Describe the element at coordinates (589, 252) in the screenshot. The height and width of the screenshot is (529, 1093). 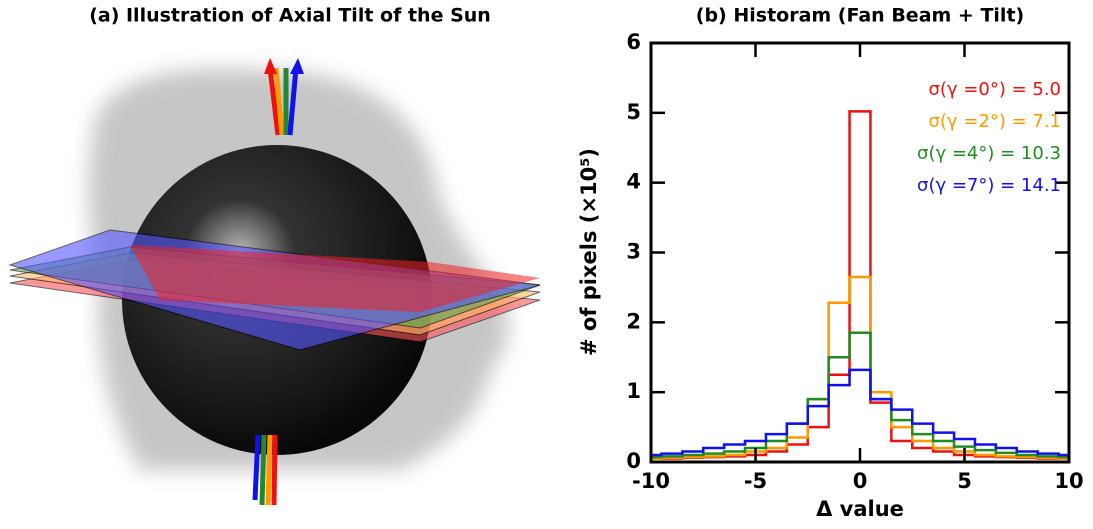
I see `y-axis-label: # of pixels (×10⁵)` at that location.